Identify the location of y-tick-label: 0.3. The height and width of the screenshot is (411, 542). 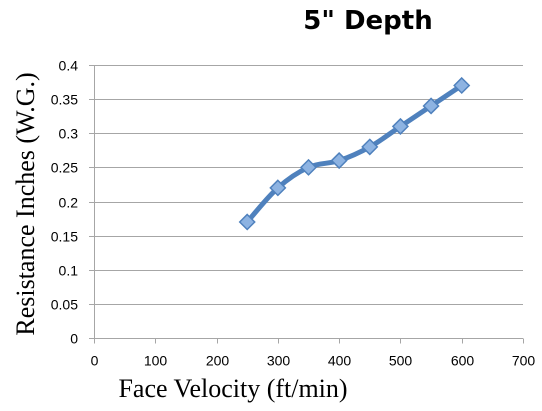
(69, 134).